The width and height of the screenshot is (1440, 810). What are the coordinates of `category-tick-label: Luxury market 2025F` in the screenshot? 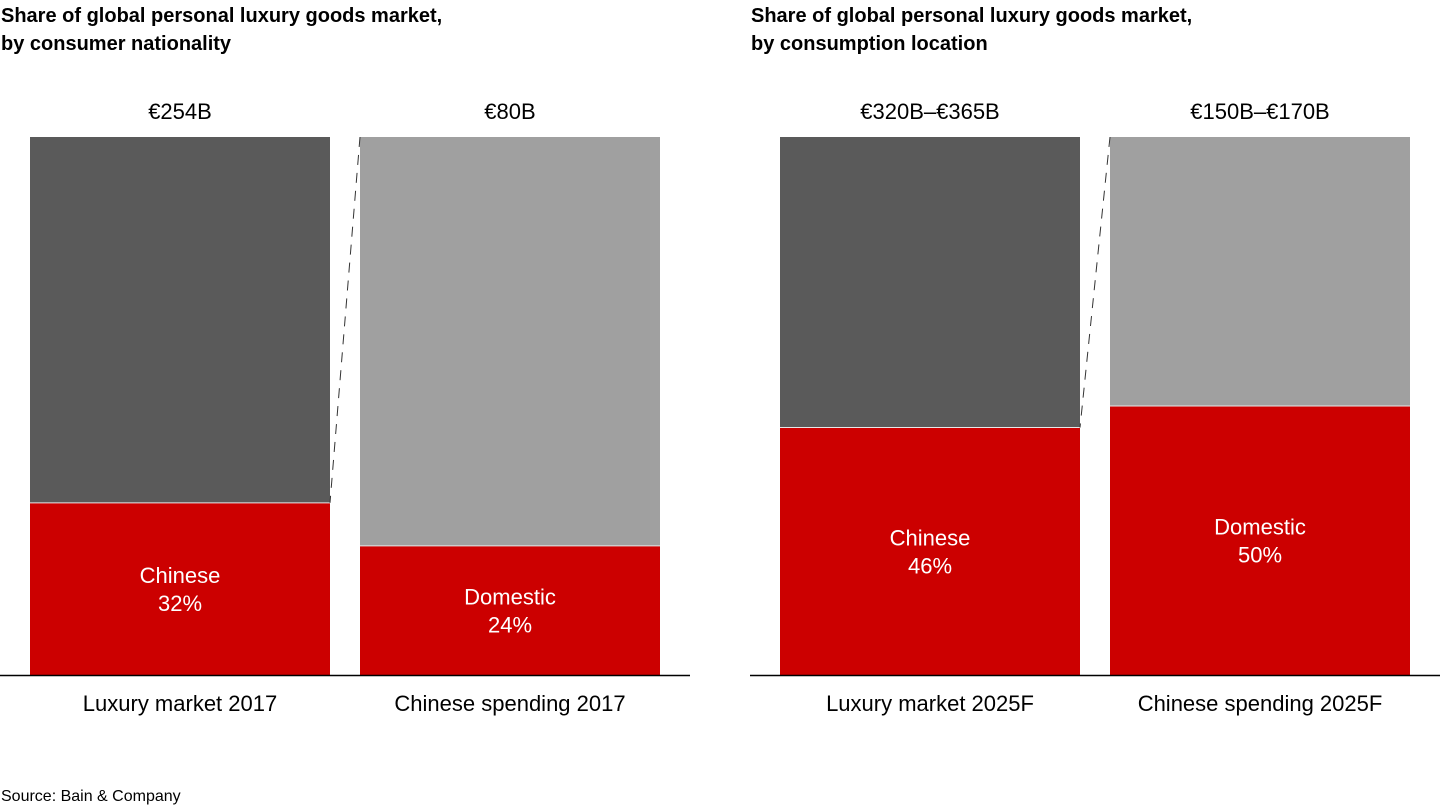 It's located at (930, 703).